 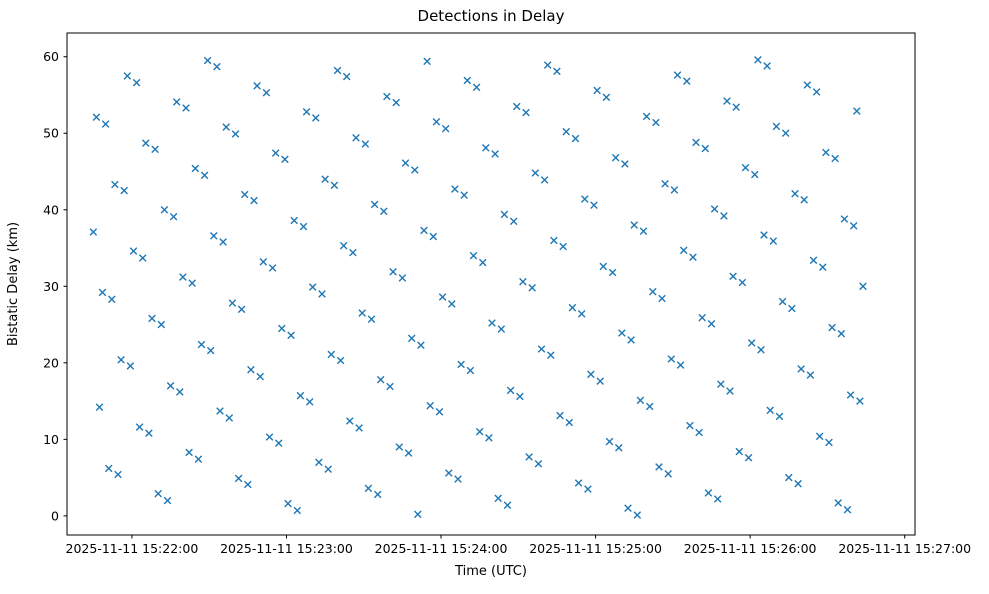 I want to click on x-tick-label: 2025-11-11 15:23:00, so click(x=286, y=548).